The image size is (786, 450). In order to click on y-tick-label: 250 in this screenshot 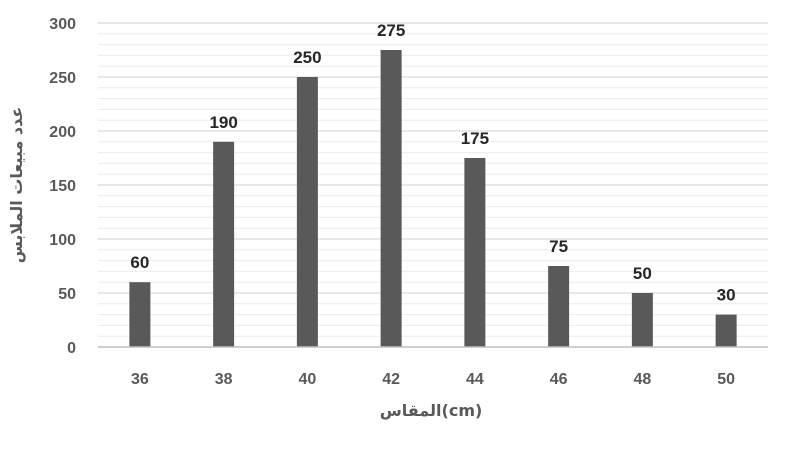, I will do `click(62, 78)`.